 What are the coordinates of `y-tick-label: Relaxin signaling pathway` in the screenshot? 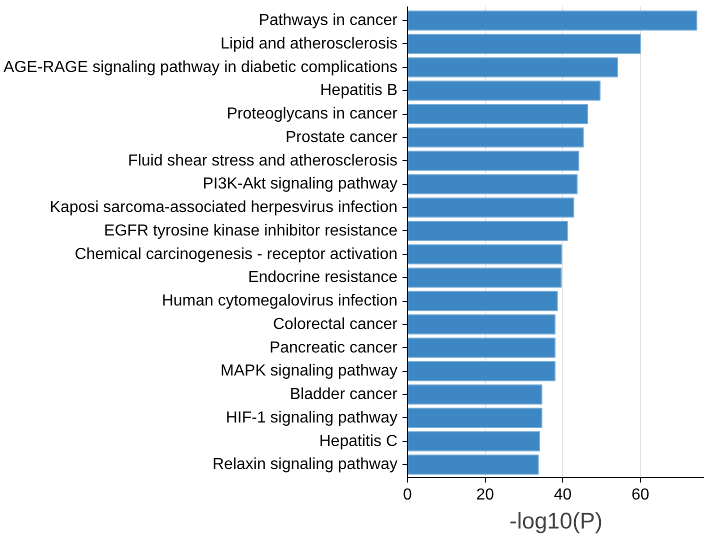 It's located at (305, 465).